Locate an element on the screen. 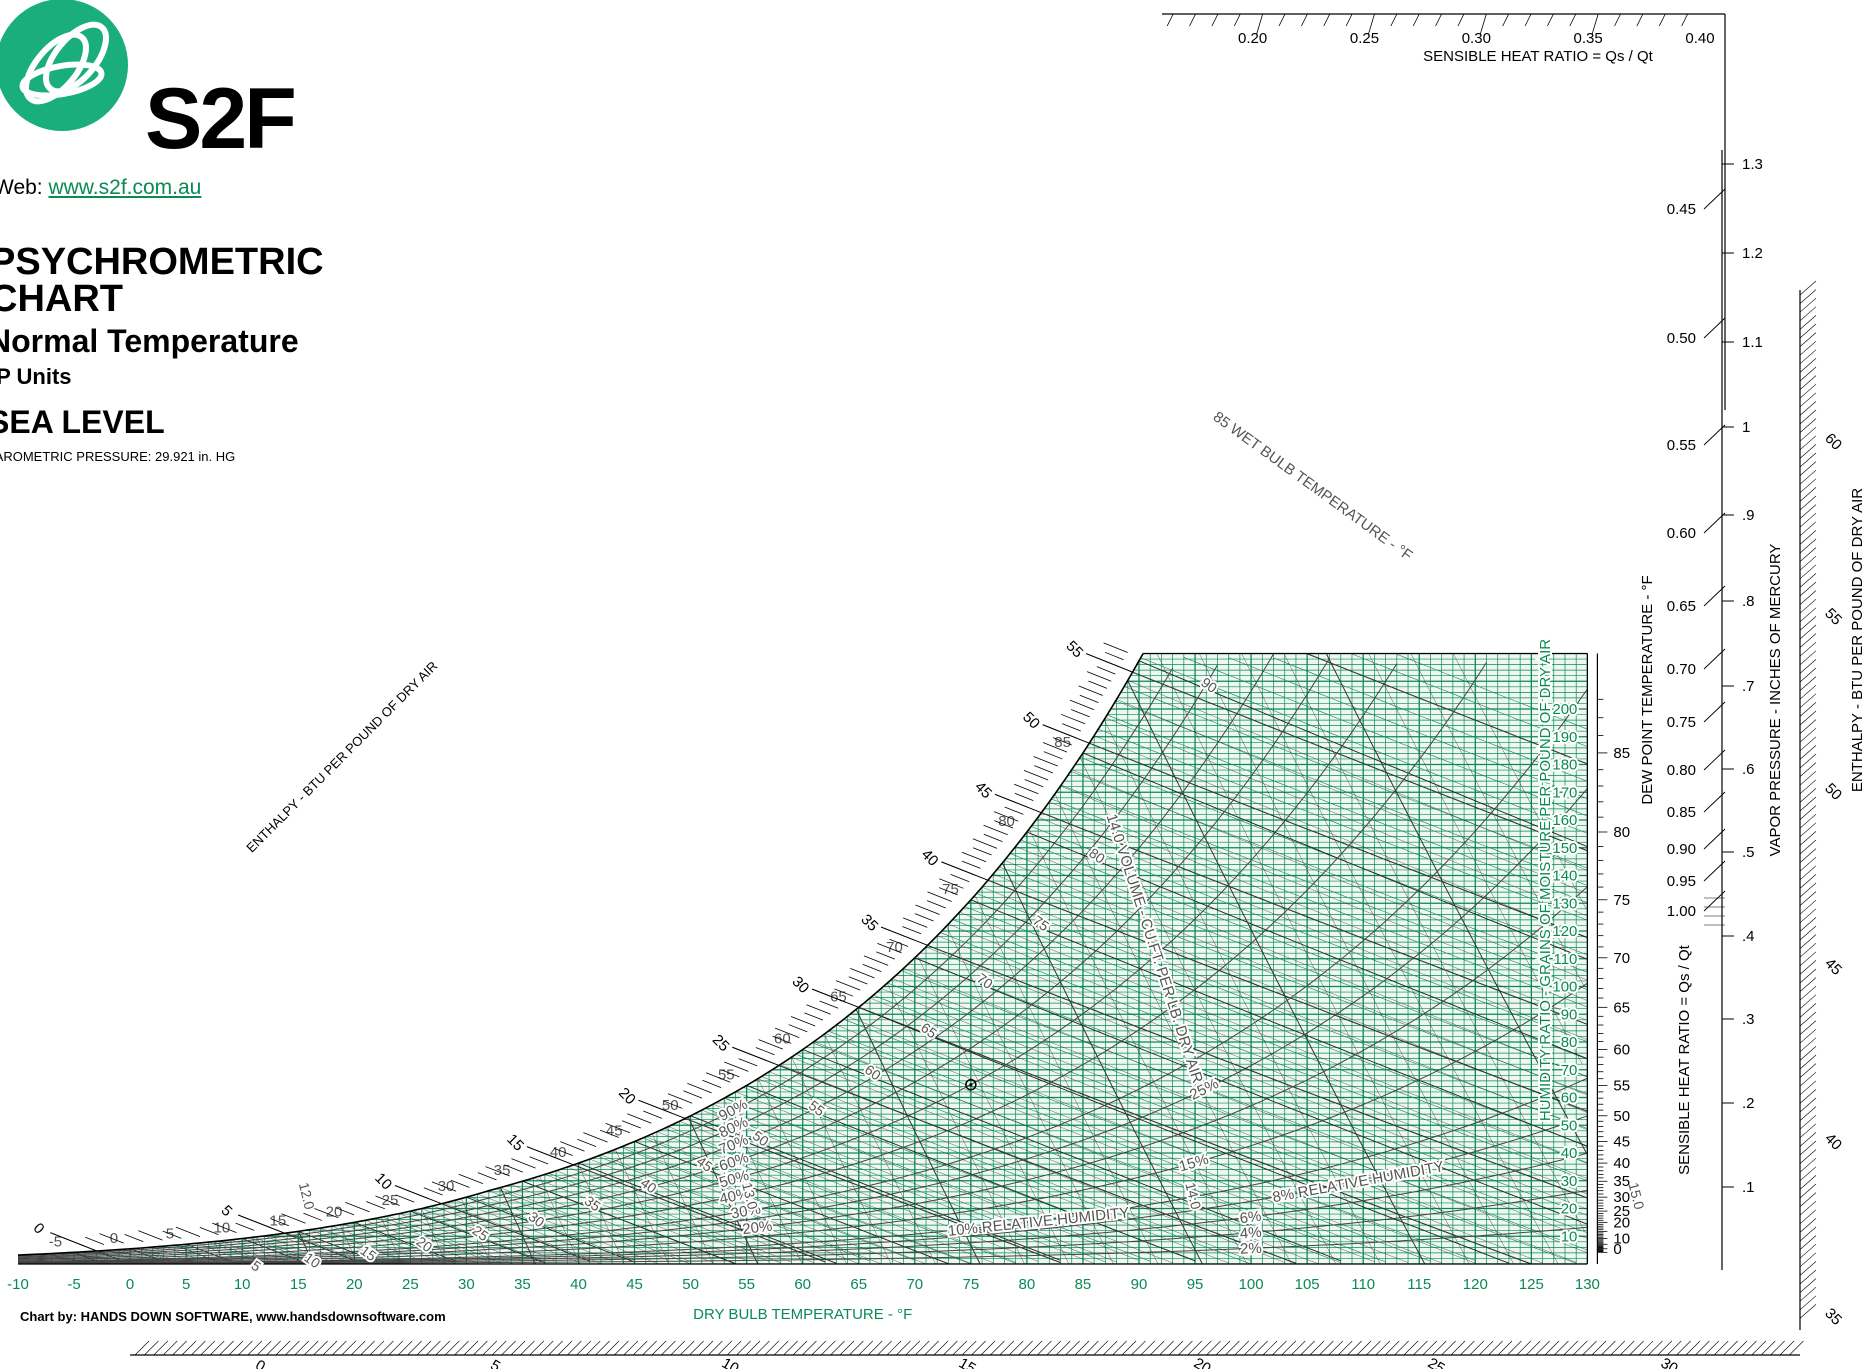 This screenshot has height=1369, width=1869. vapor-pressure-tick-label: .5 is located at coordinates (1748, 852).